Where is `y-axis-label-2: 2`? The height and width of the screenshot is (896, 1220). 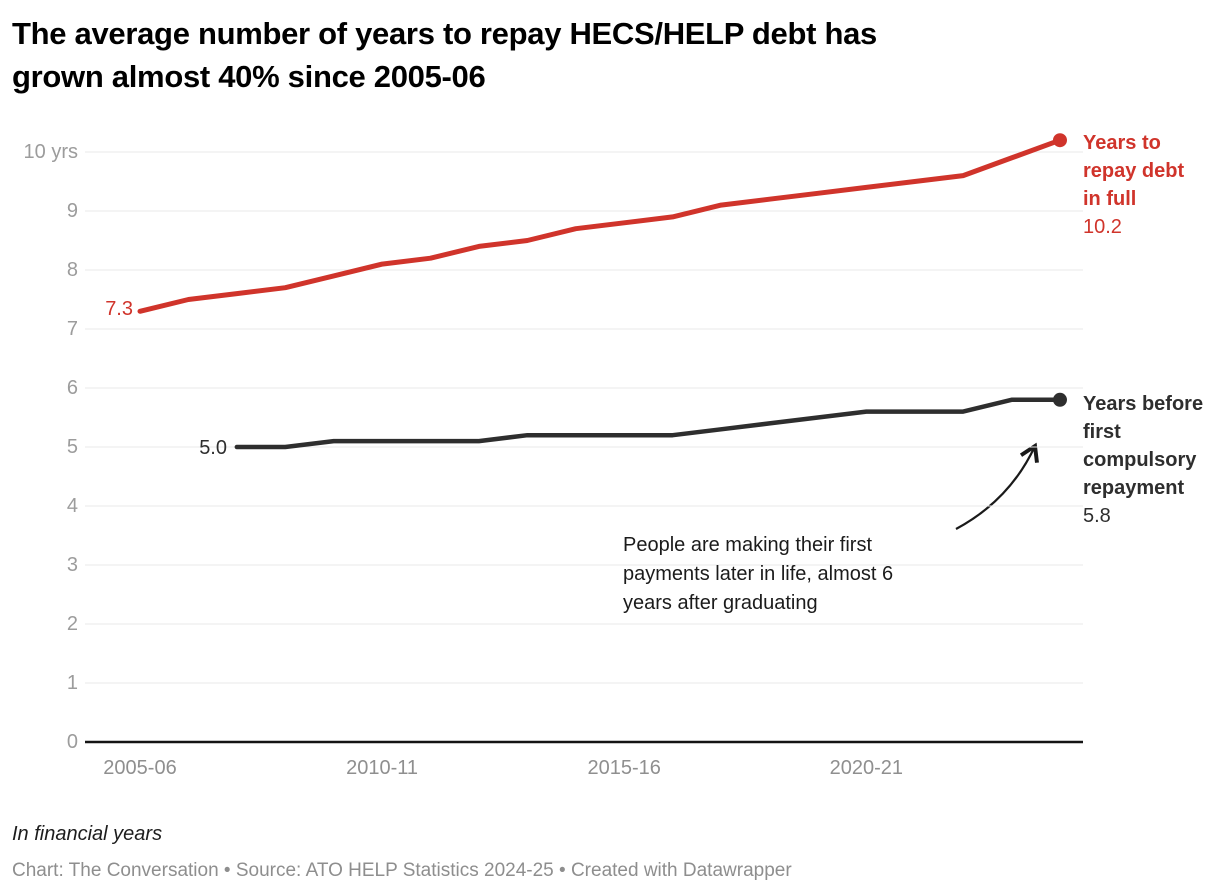
y-axis-label-2: 2 is located at coordinates (72, 624).